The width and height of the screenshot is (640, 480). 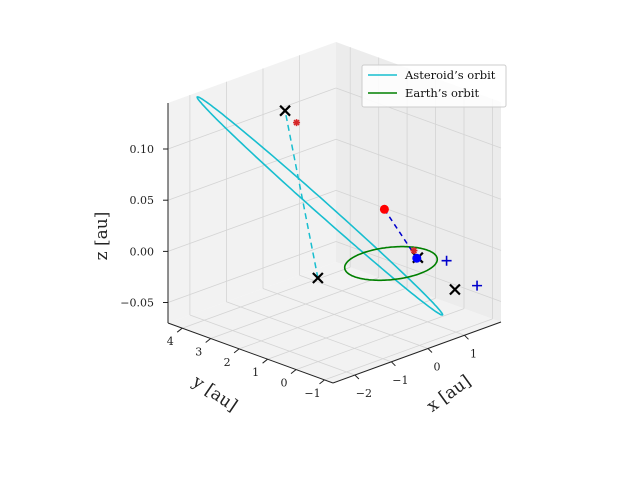 I want to click on y-tick-label: 0, so click(x=284, y=383).